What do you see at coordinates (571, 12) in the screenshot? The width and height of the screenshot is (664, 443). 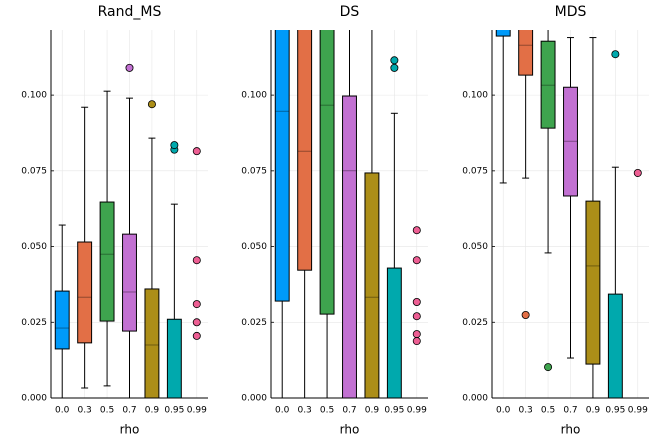 I see `subplot-title: MDS` at bounding box center [571, 12].